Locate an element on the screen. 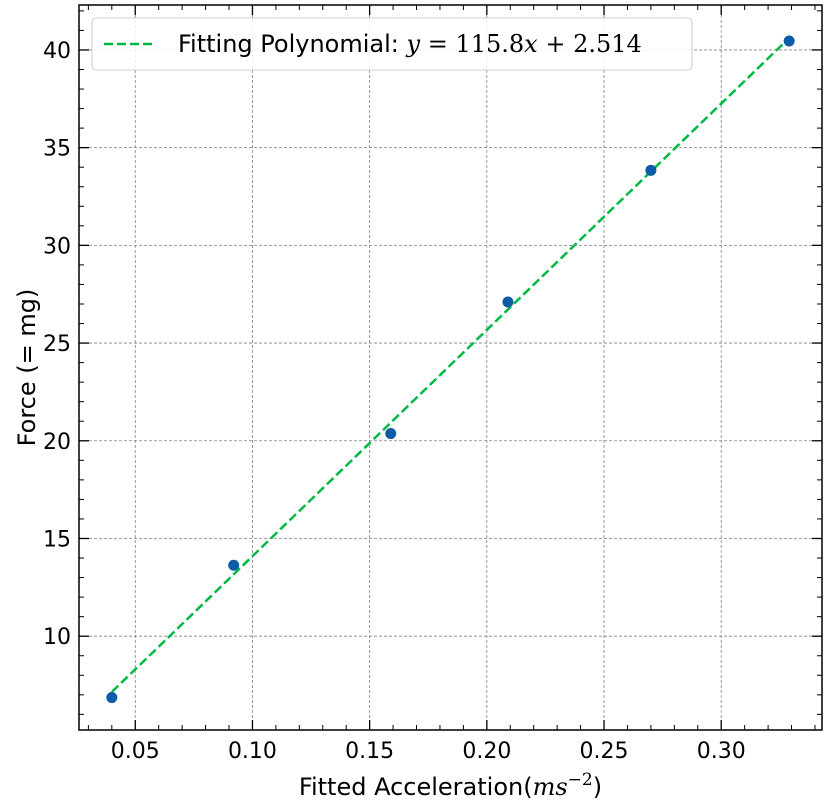 The image size is (828, 807). x-axis-label: Fitted Acceleration(ms−2) is located at coordinates (450, 785).